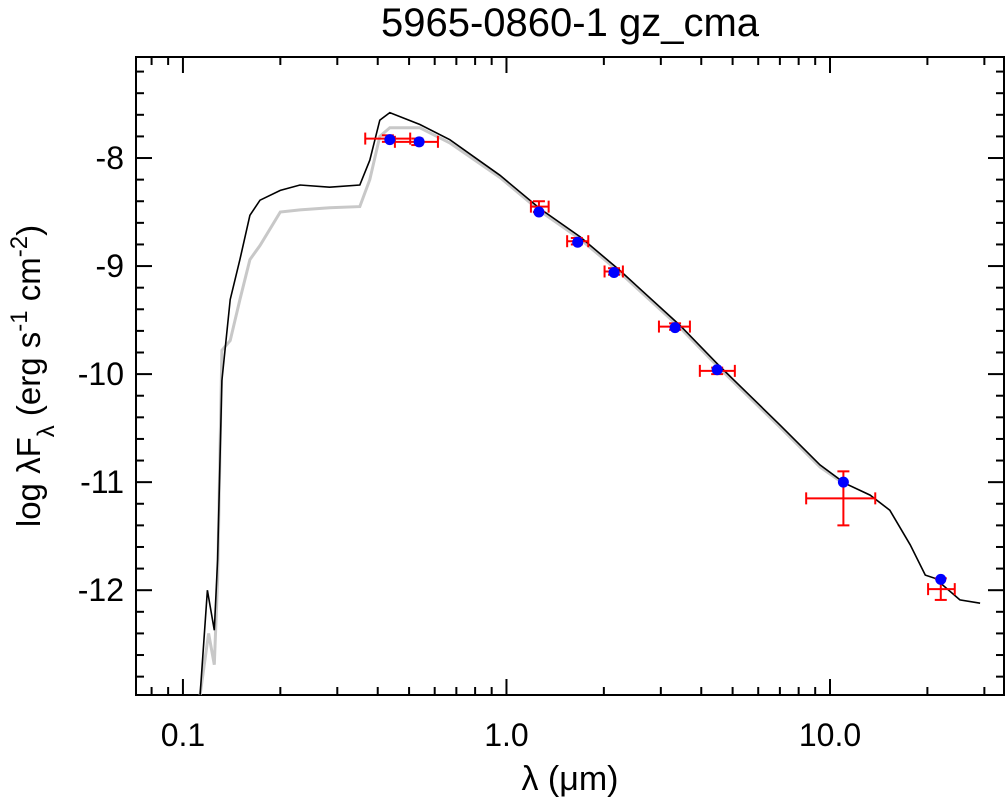 Image resolution: width=1006 pixels, height=801 pixels. What do you see at coordinates (28, 379) in the screenshot?
I see `y-axis-label-part: (erg s` at bounding box center [28, 379].